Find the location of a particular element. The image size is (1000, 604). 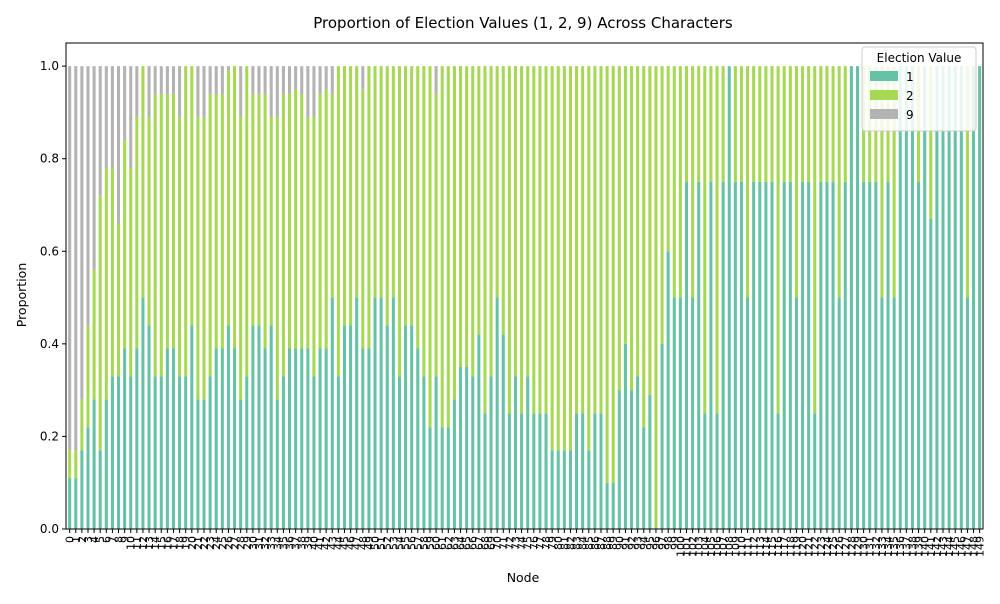

x-tick-label: 45 is located at coordinates (344, 543).